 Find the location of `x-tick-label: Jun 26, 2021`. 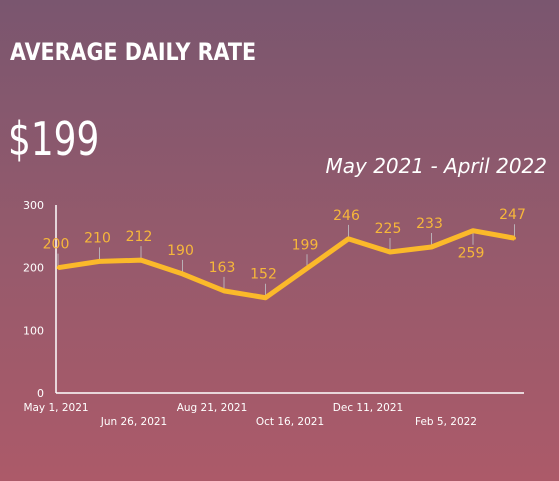

x-tick-label: Jun 26, 2021 is located at coordinates (134, 422).